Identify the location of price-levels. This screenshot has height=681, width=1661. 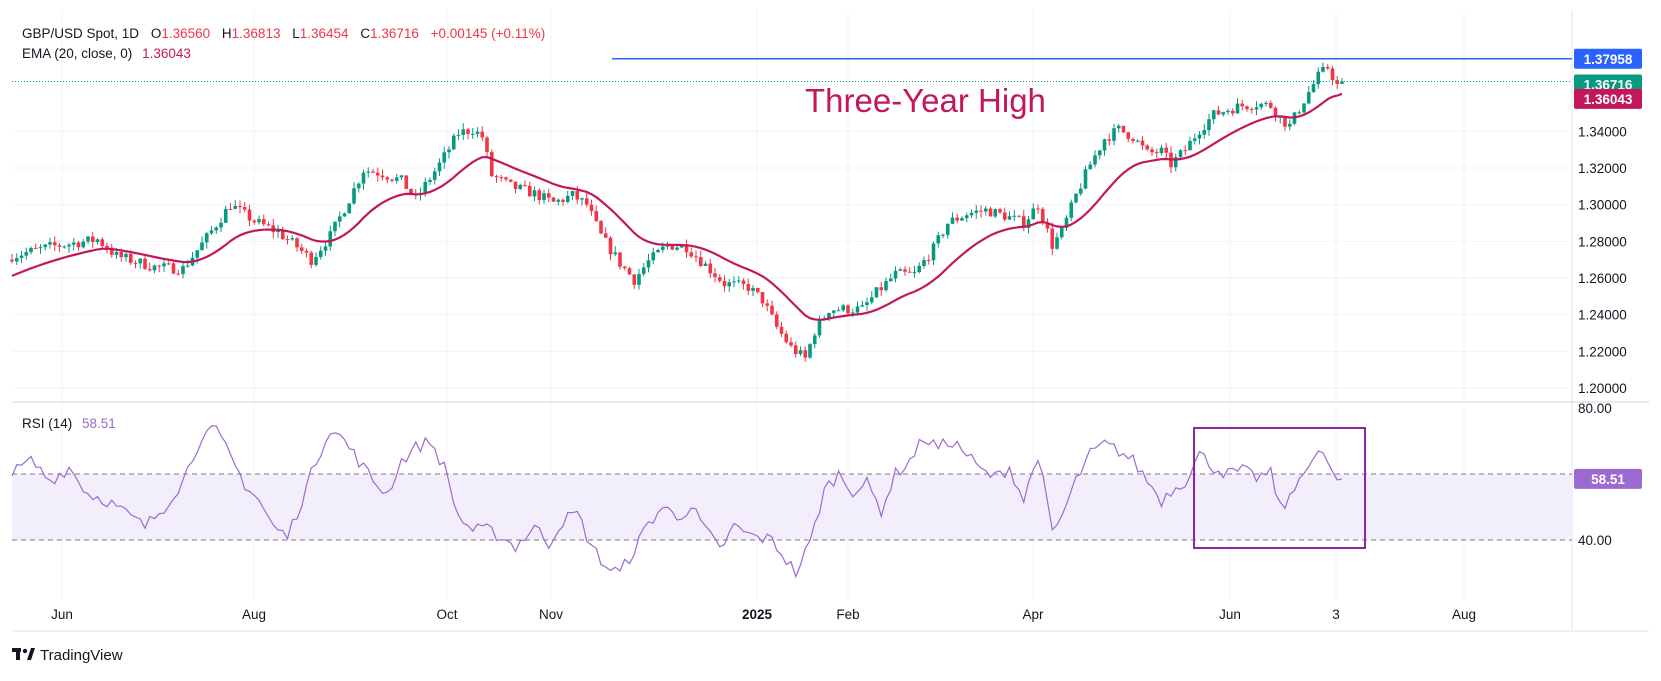
(792, 70).